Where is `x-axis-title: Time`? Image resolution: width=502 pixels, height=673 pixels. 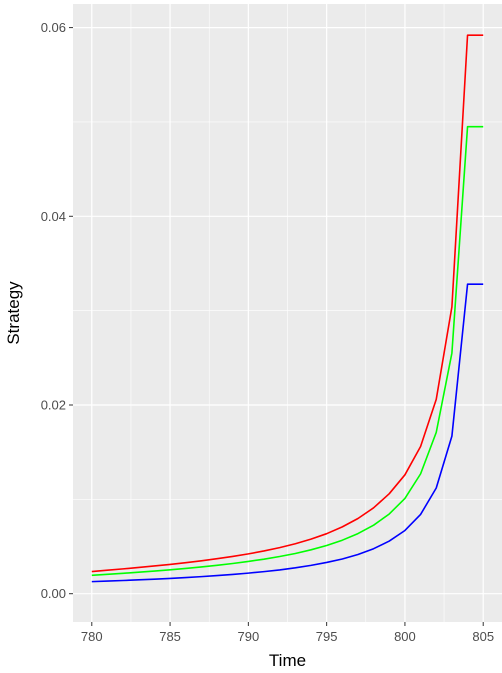 x-axis-title: Time is located at coordinates (287, 660).